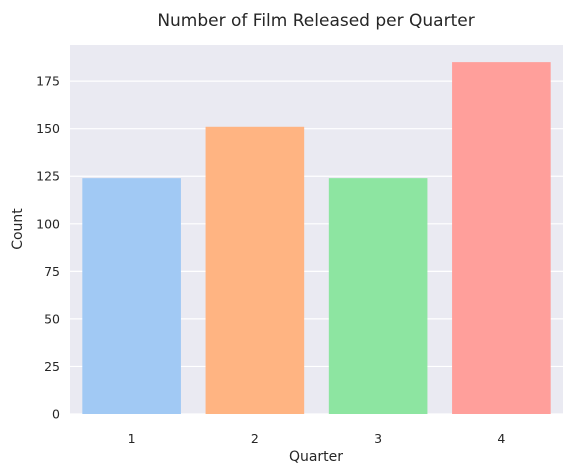 The height and width of the screenshot is (473, 575). What do you see at coordinates (48, 81) in the screenshot?
I see `y-tick-label: 175` at bounding box center [48, 81].